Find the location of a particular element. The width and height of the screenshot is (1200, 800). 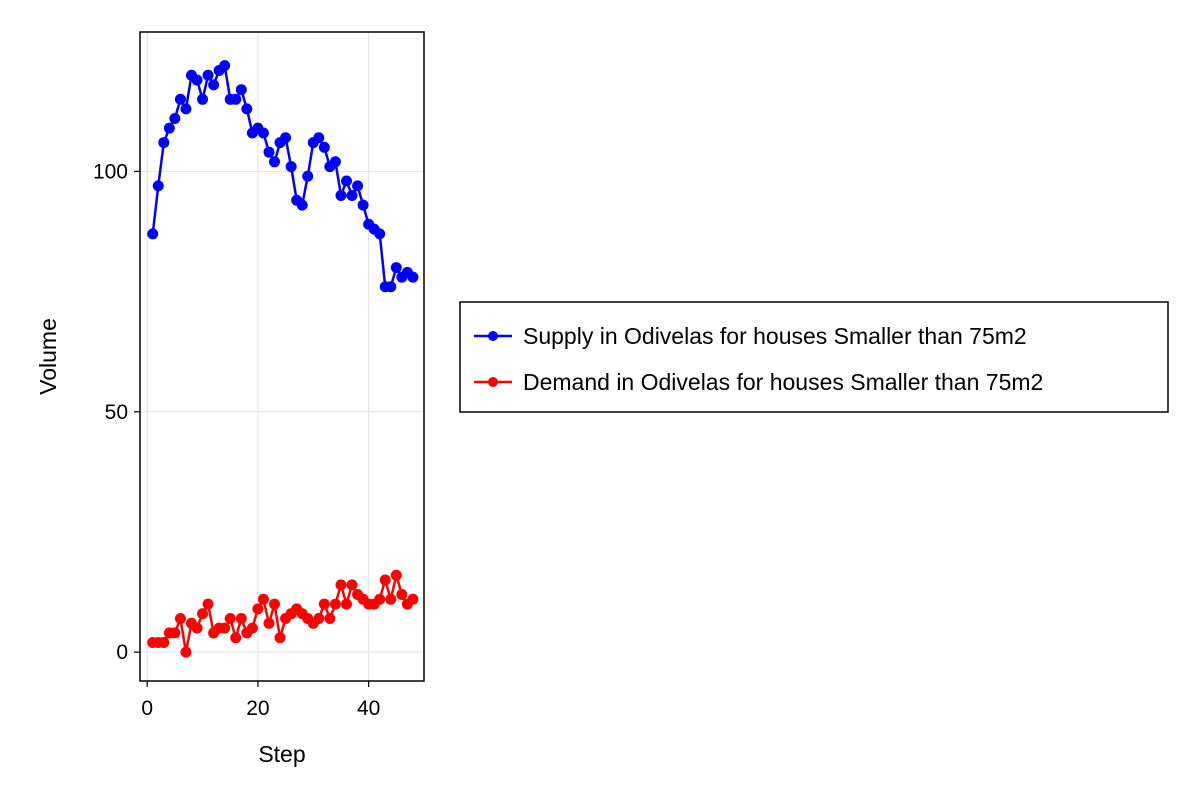

legend-marker-supply is located at coordinates (493, 336).